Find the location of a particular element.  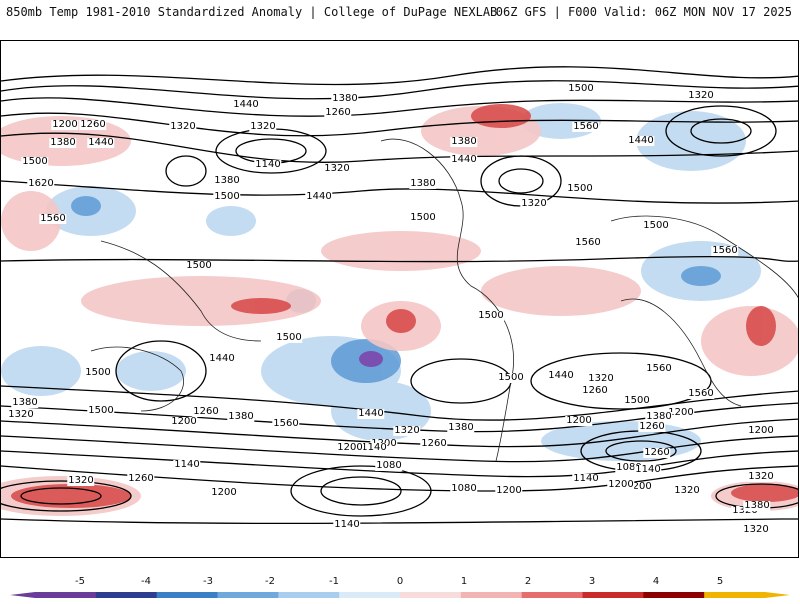

colorbar-tick-label: -4 is located at coordinates (146, 581).